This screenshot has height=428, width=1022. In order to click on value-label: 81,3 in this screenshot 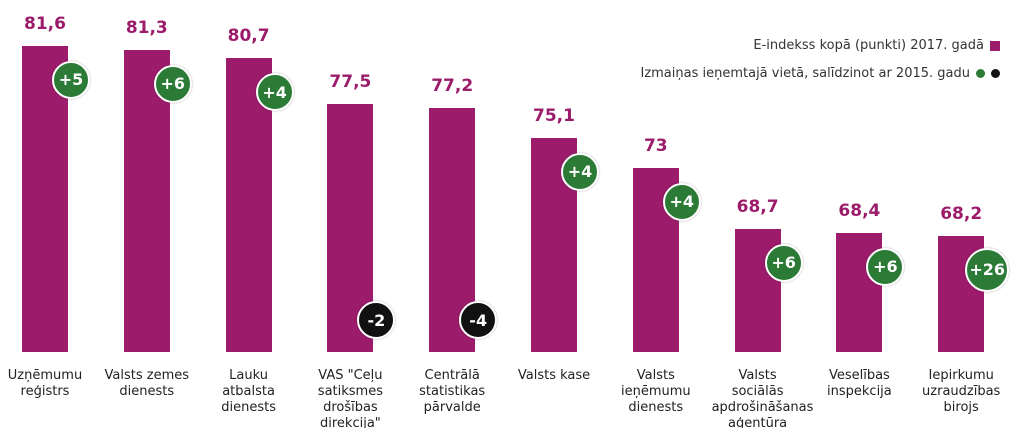, I will do `click(146, 27)`.